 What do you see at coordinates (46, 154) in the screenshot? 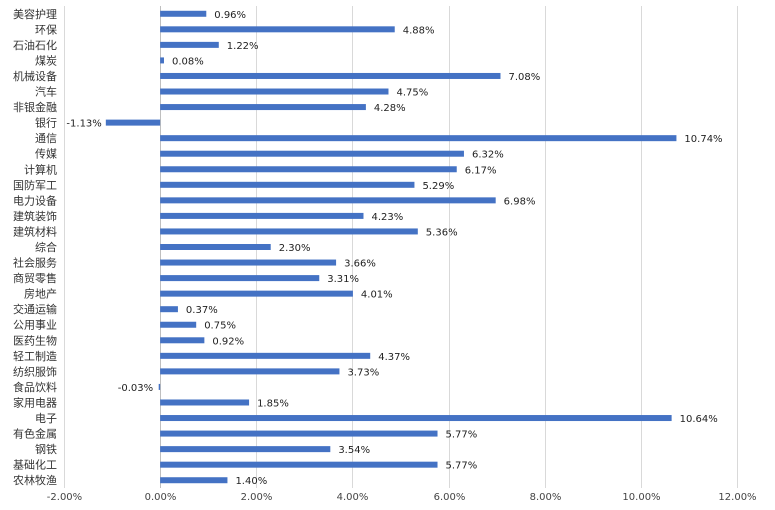
I see `category-label: 传媒` at bounding box center [46, 154].